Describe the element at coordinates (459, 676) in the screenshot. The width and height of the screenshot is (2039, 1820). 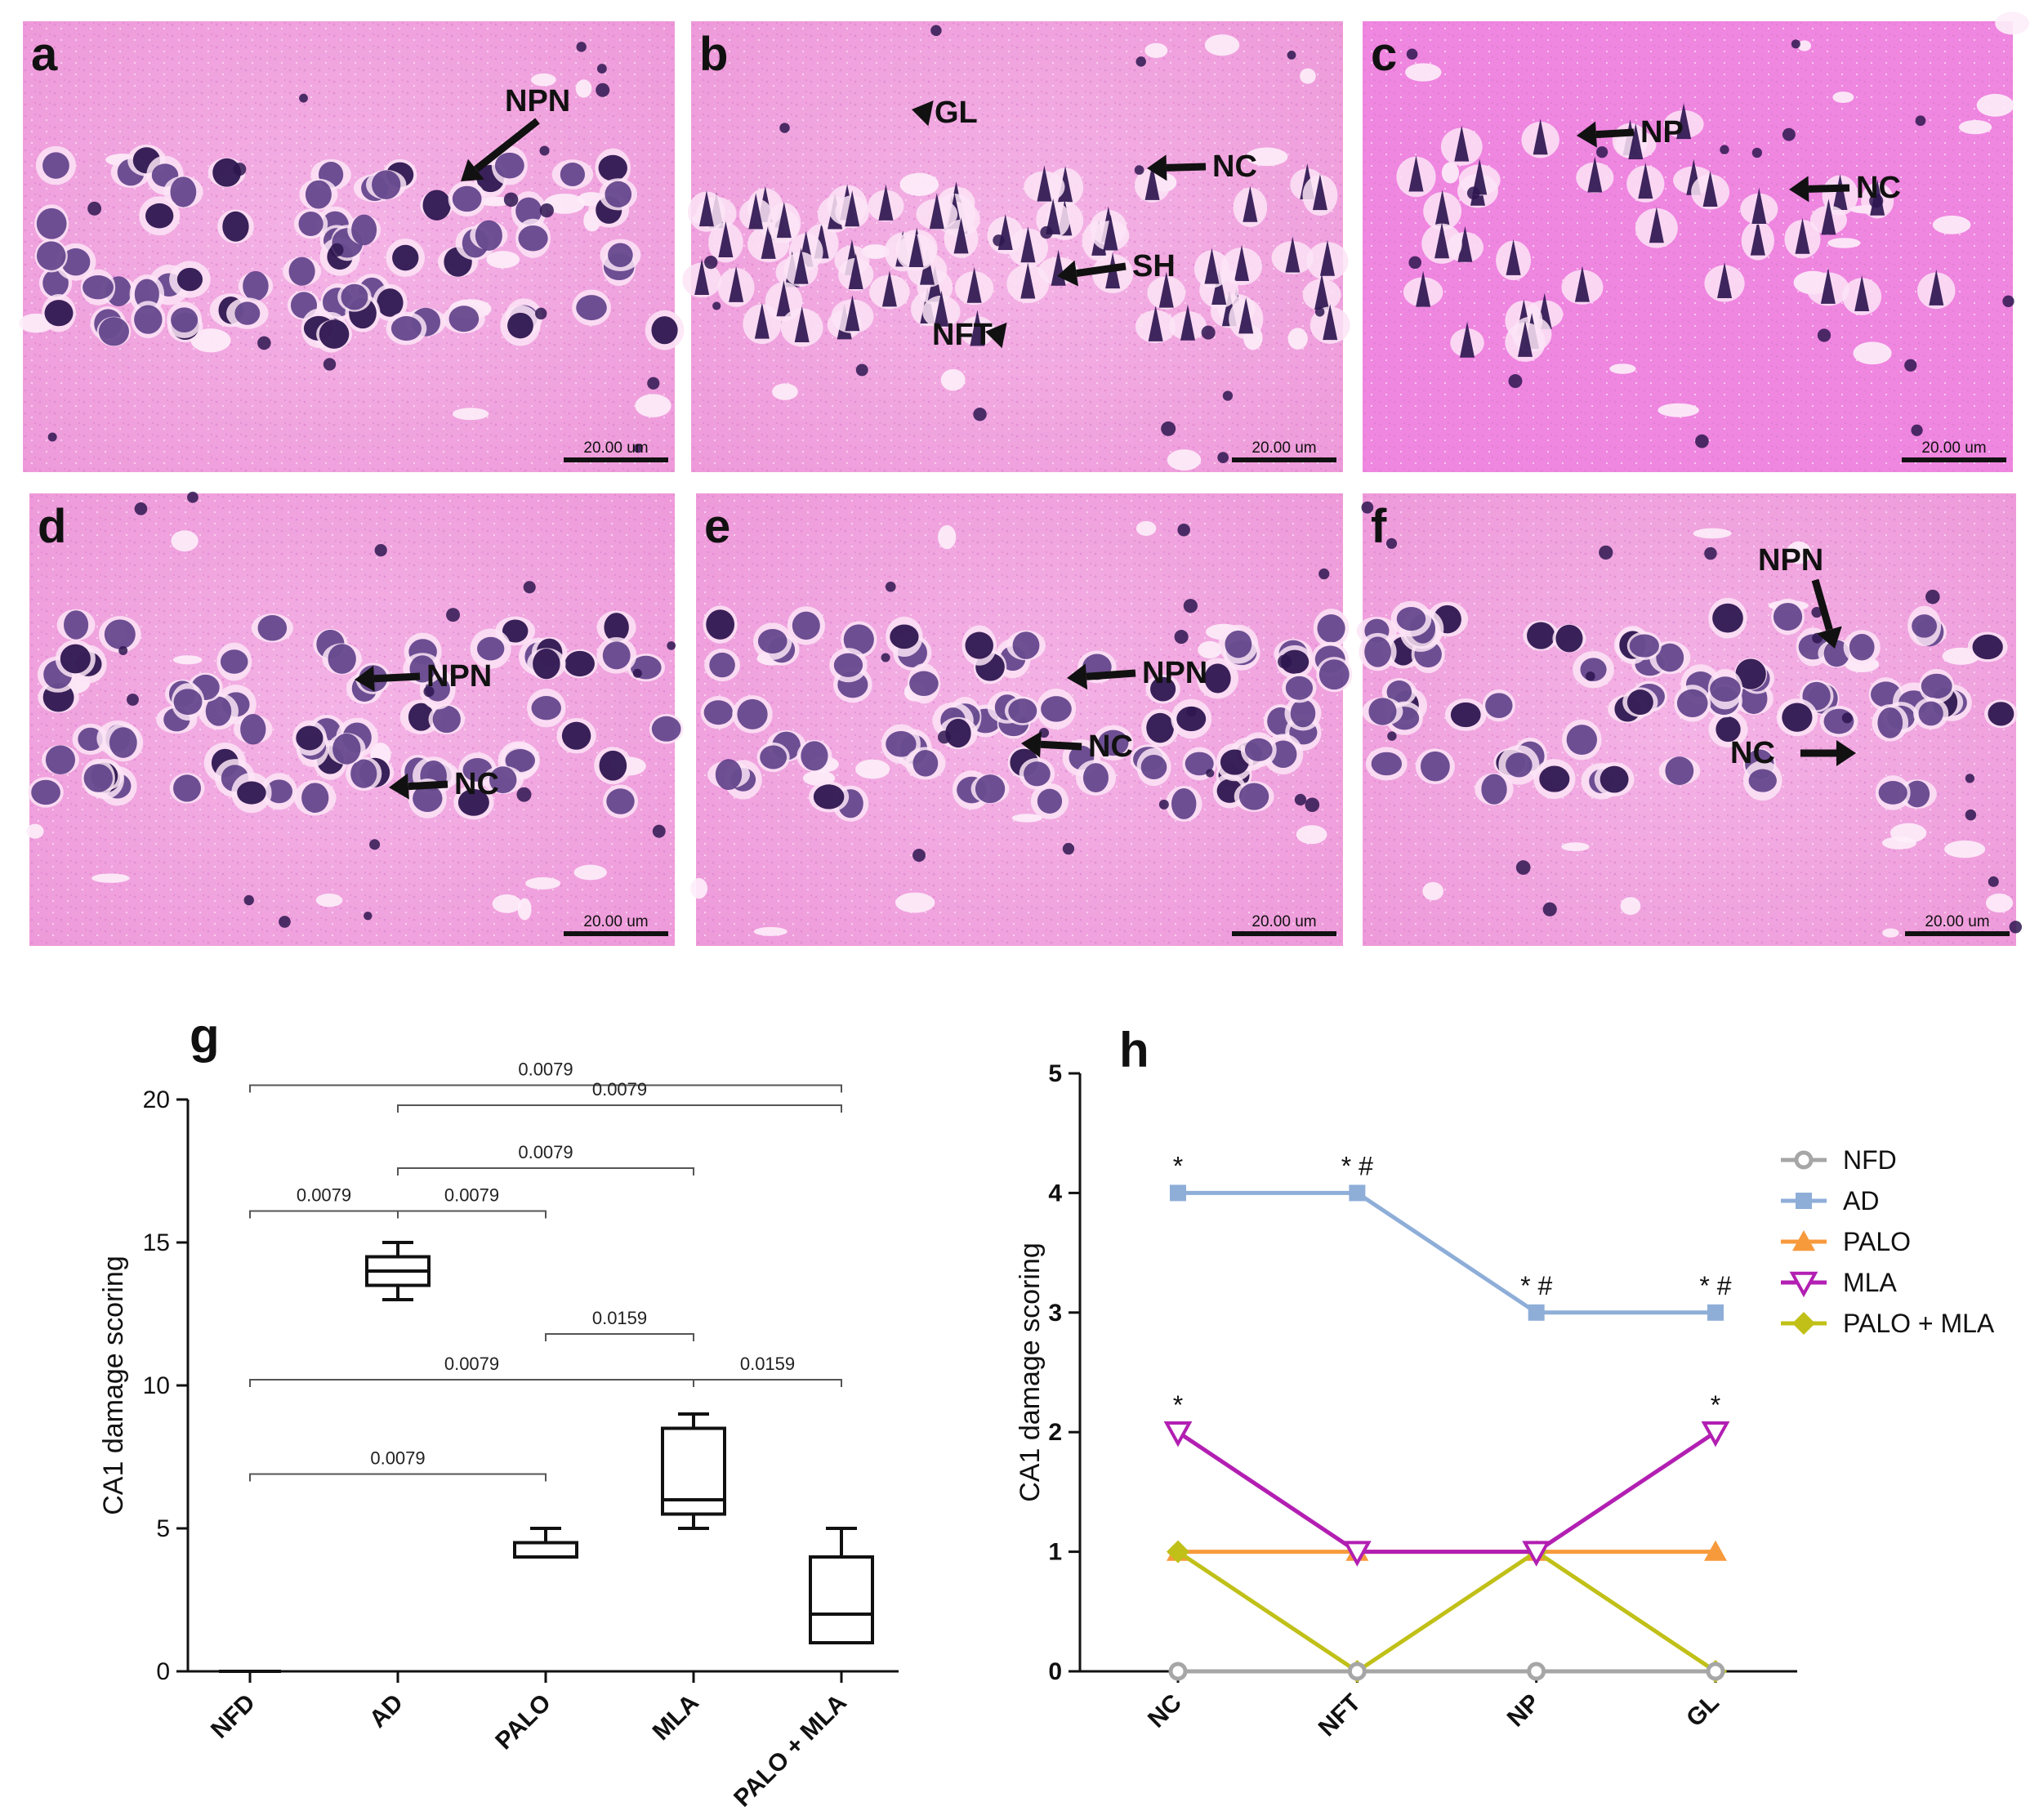
I see `annotation-label: NPN` at that location.